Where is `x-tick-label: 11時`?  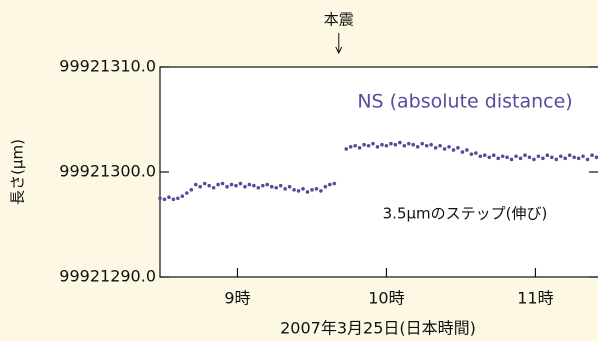
x-tick-label: 11時 is located at coordinates (535, 298).